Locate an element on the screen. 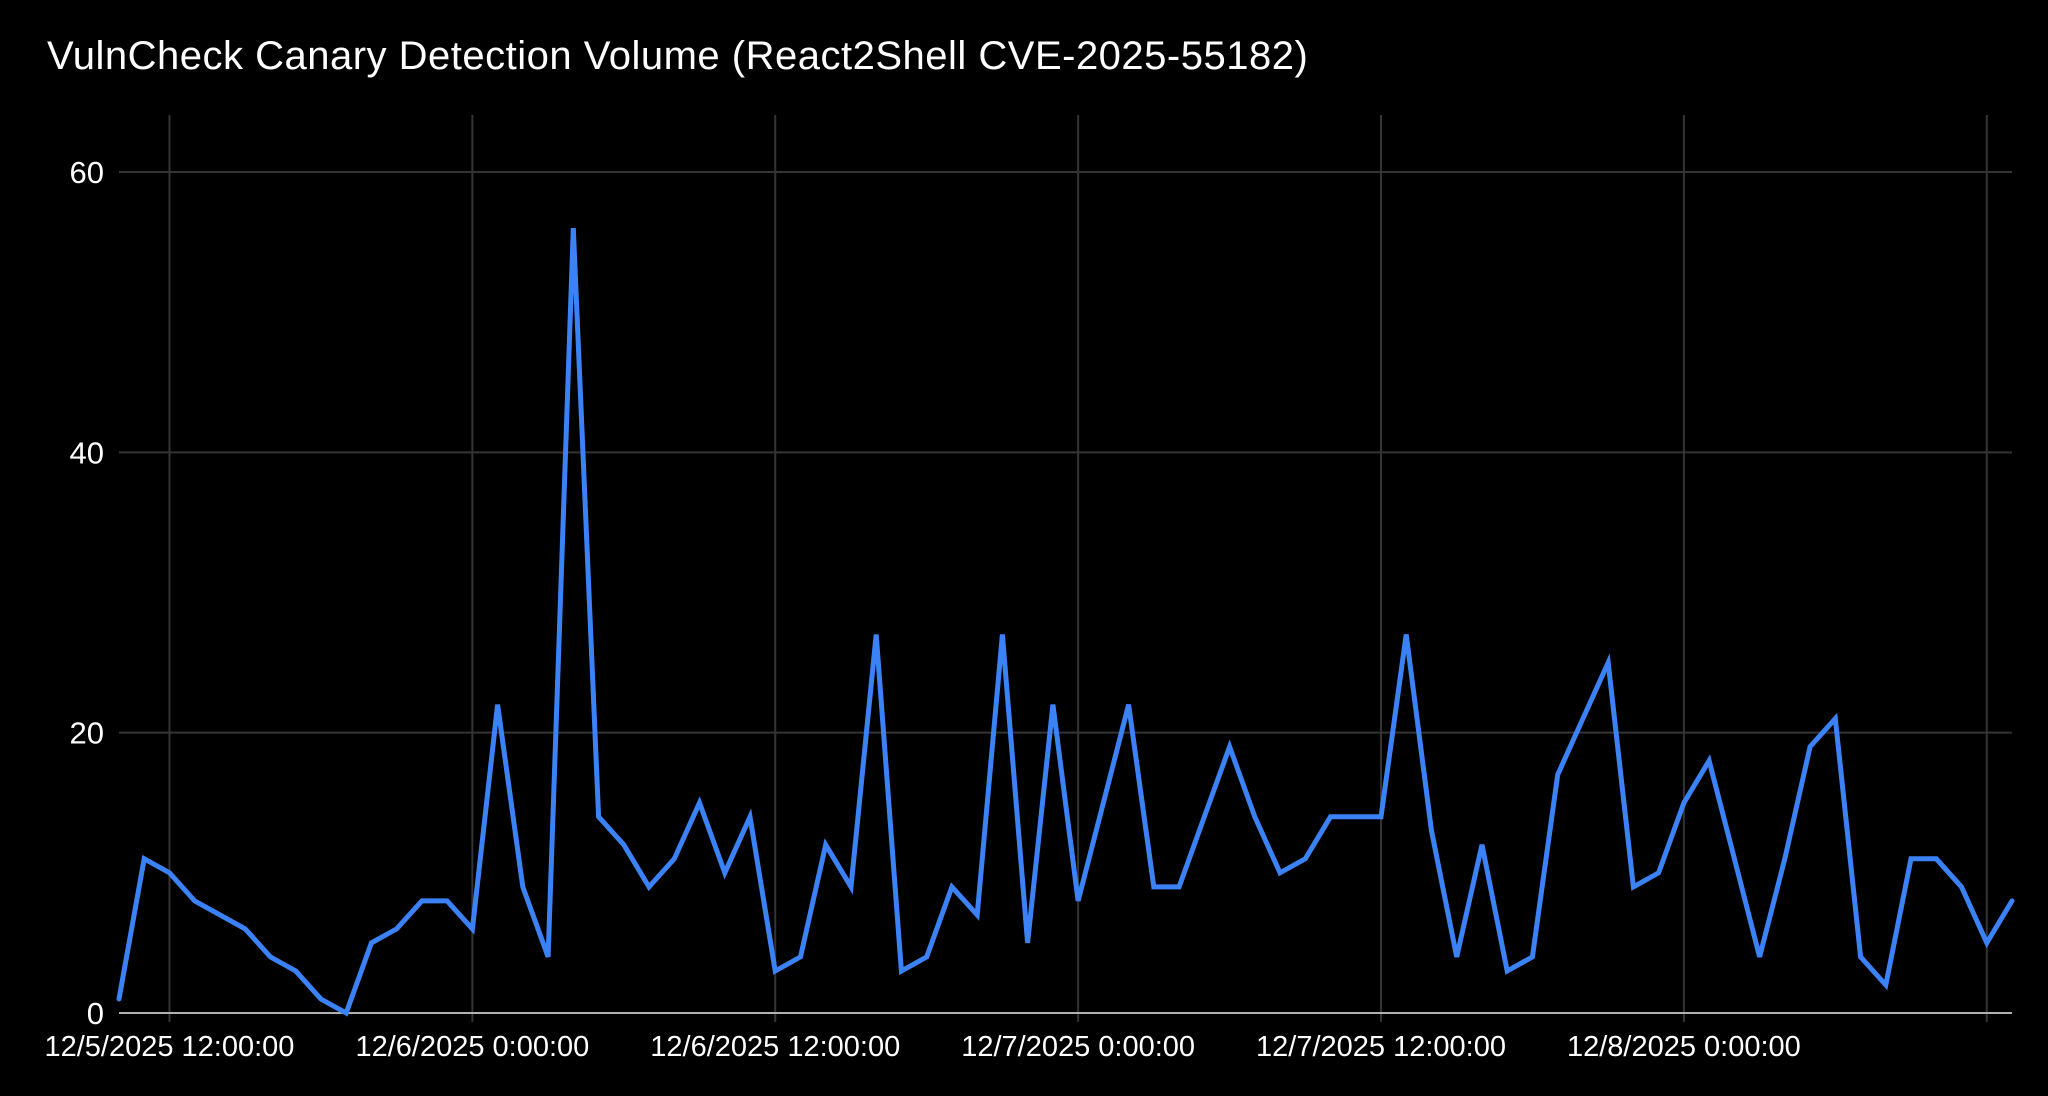 This screenshot has width=2048, height=1096. x-tick-label: 12/6/2025 12:00:00 is located at coordinates (775, 1047).